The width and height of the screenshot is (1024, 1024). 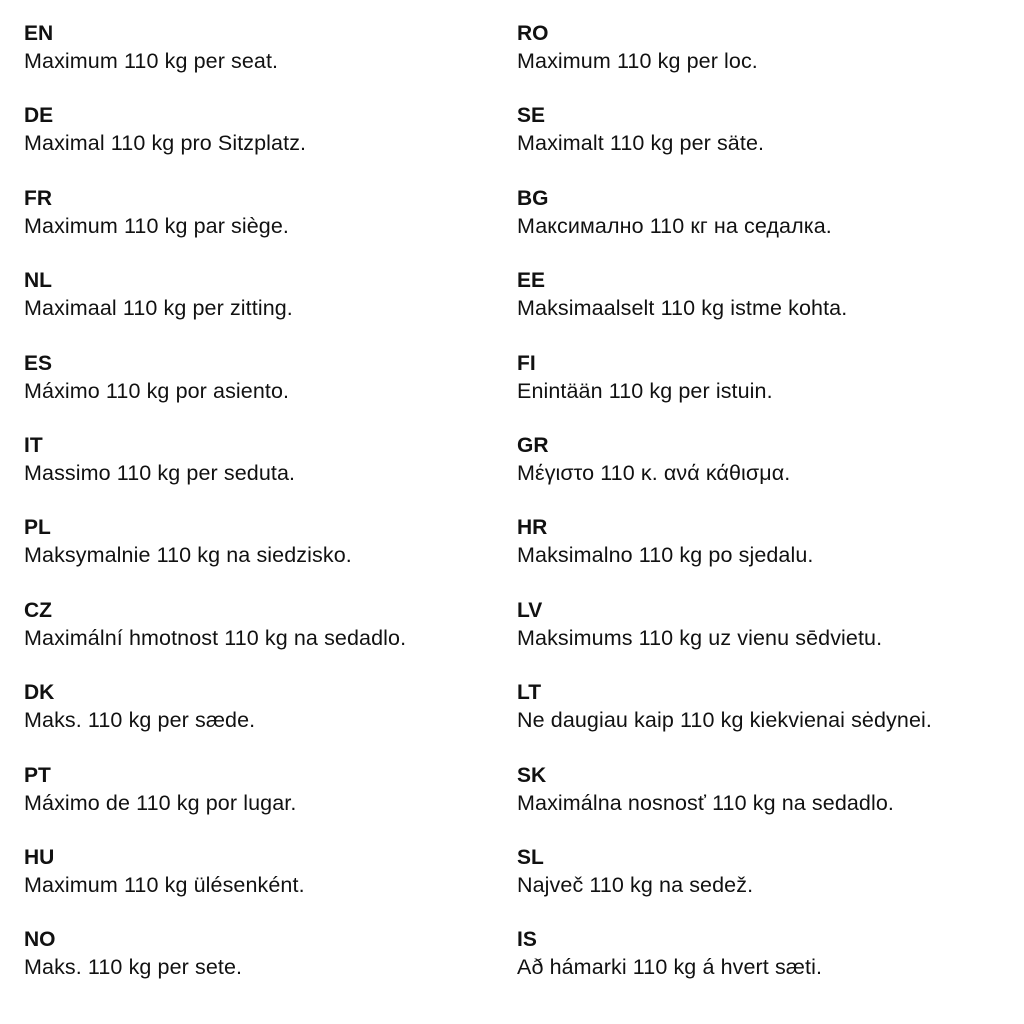 I want to click on language-code: IT, so click(x=33, y=445).